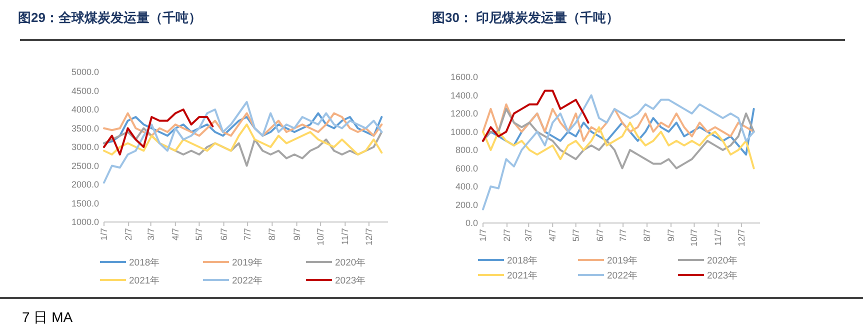 This screenshot has width=863, height=335. Describe the element at coordinates (85, 128) in the screenshot. I see `y-tick-label: 3500.0` at that location.